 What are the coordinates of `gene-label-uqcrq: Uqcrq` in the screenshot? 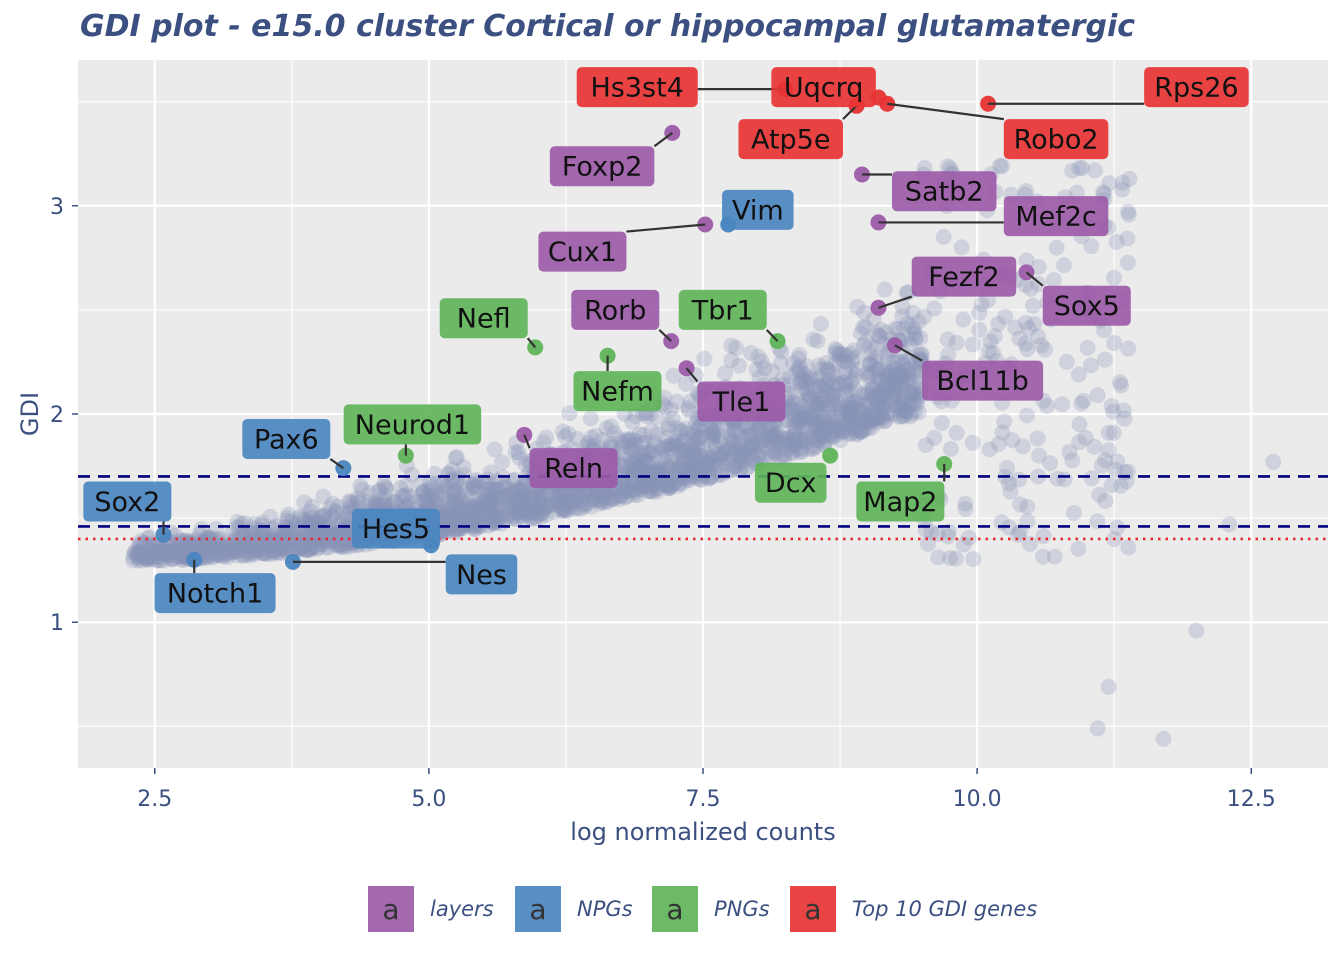 It's located at (823, 87).